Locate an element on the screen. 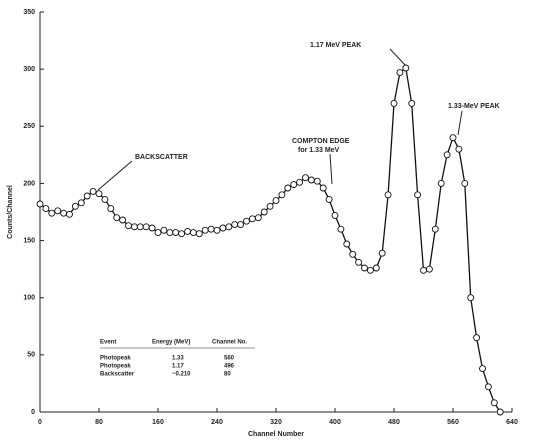  y-axis-label: Counts/Channel is located at coordinates (10, 212).